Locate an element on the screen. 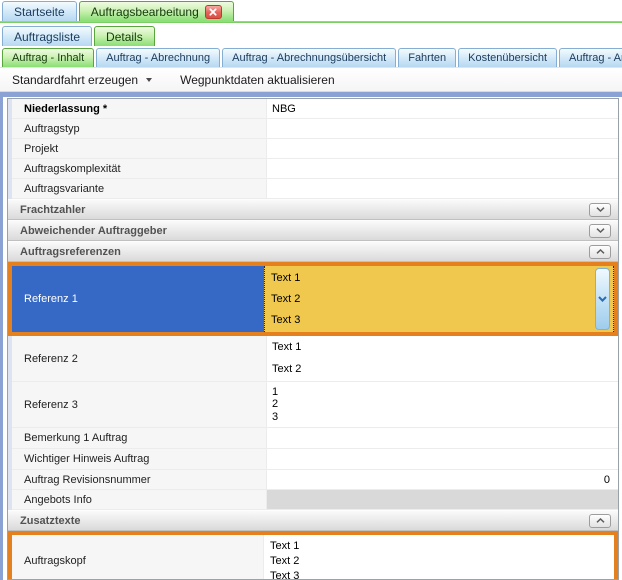 The width and height of the screenshot is (622, 580). auftragskopf-row-highlighted: Auftragskopf Text 1 Text 2 Text 3 is located at coordinates (313, 555).